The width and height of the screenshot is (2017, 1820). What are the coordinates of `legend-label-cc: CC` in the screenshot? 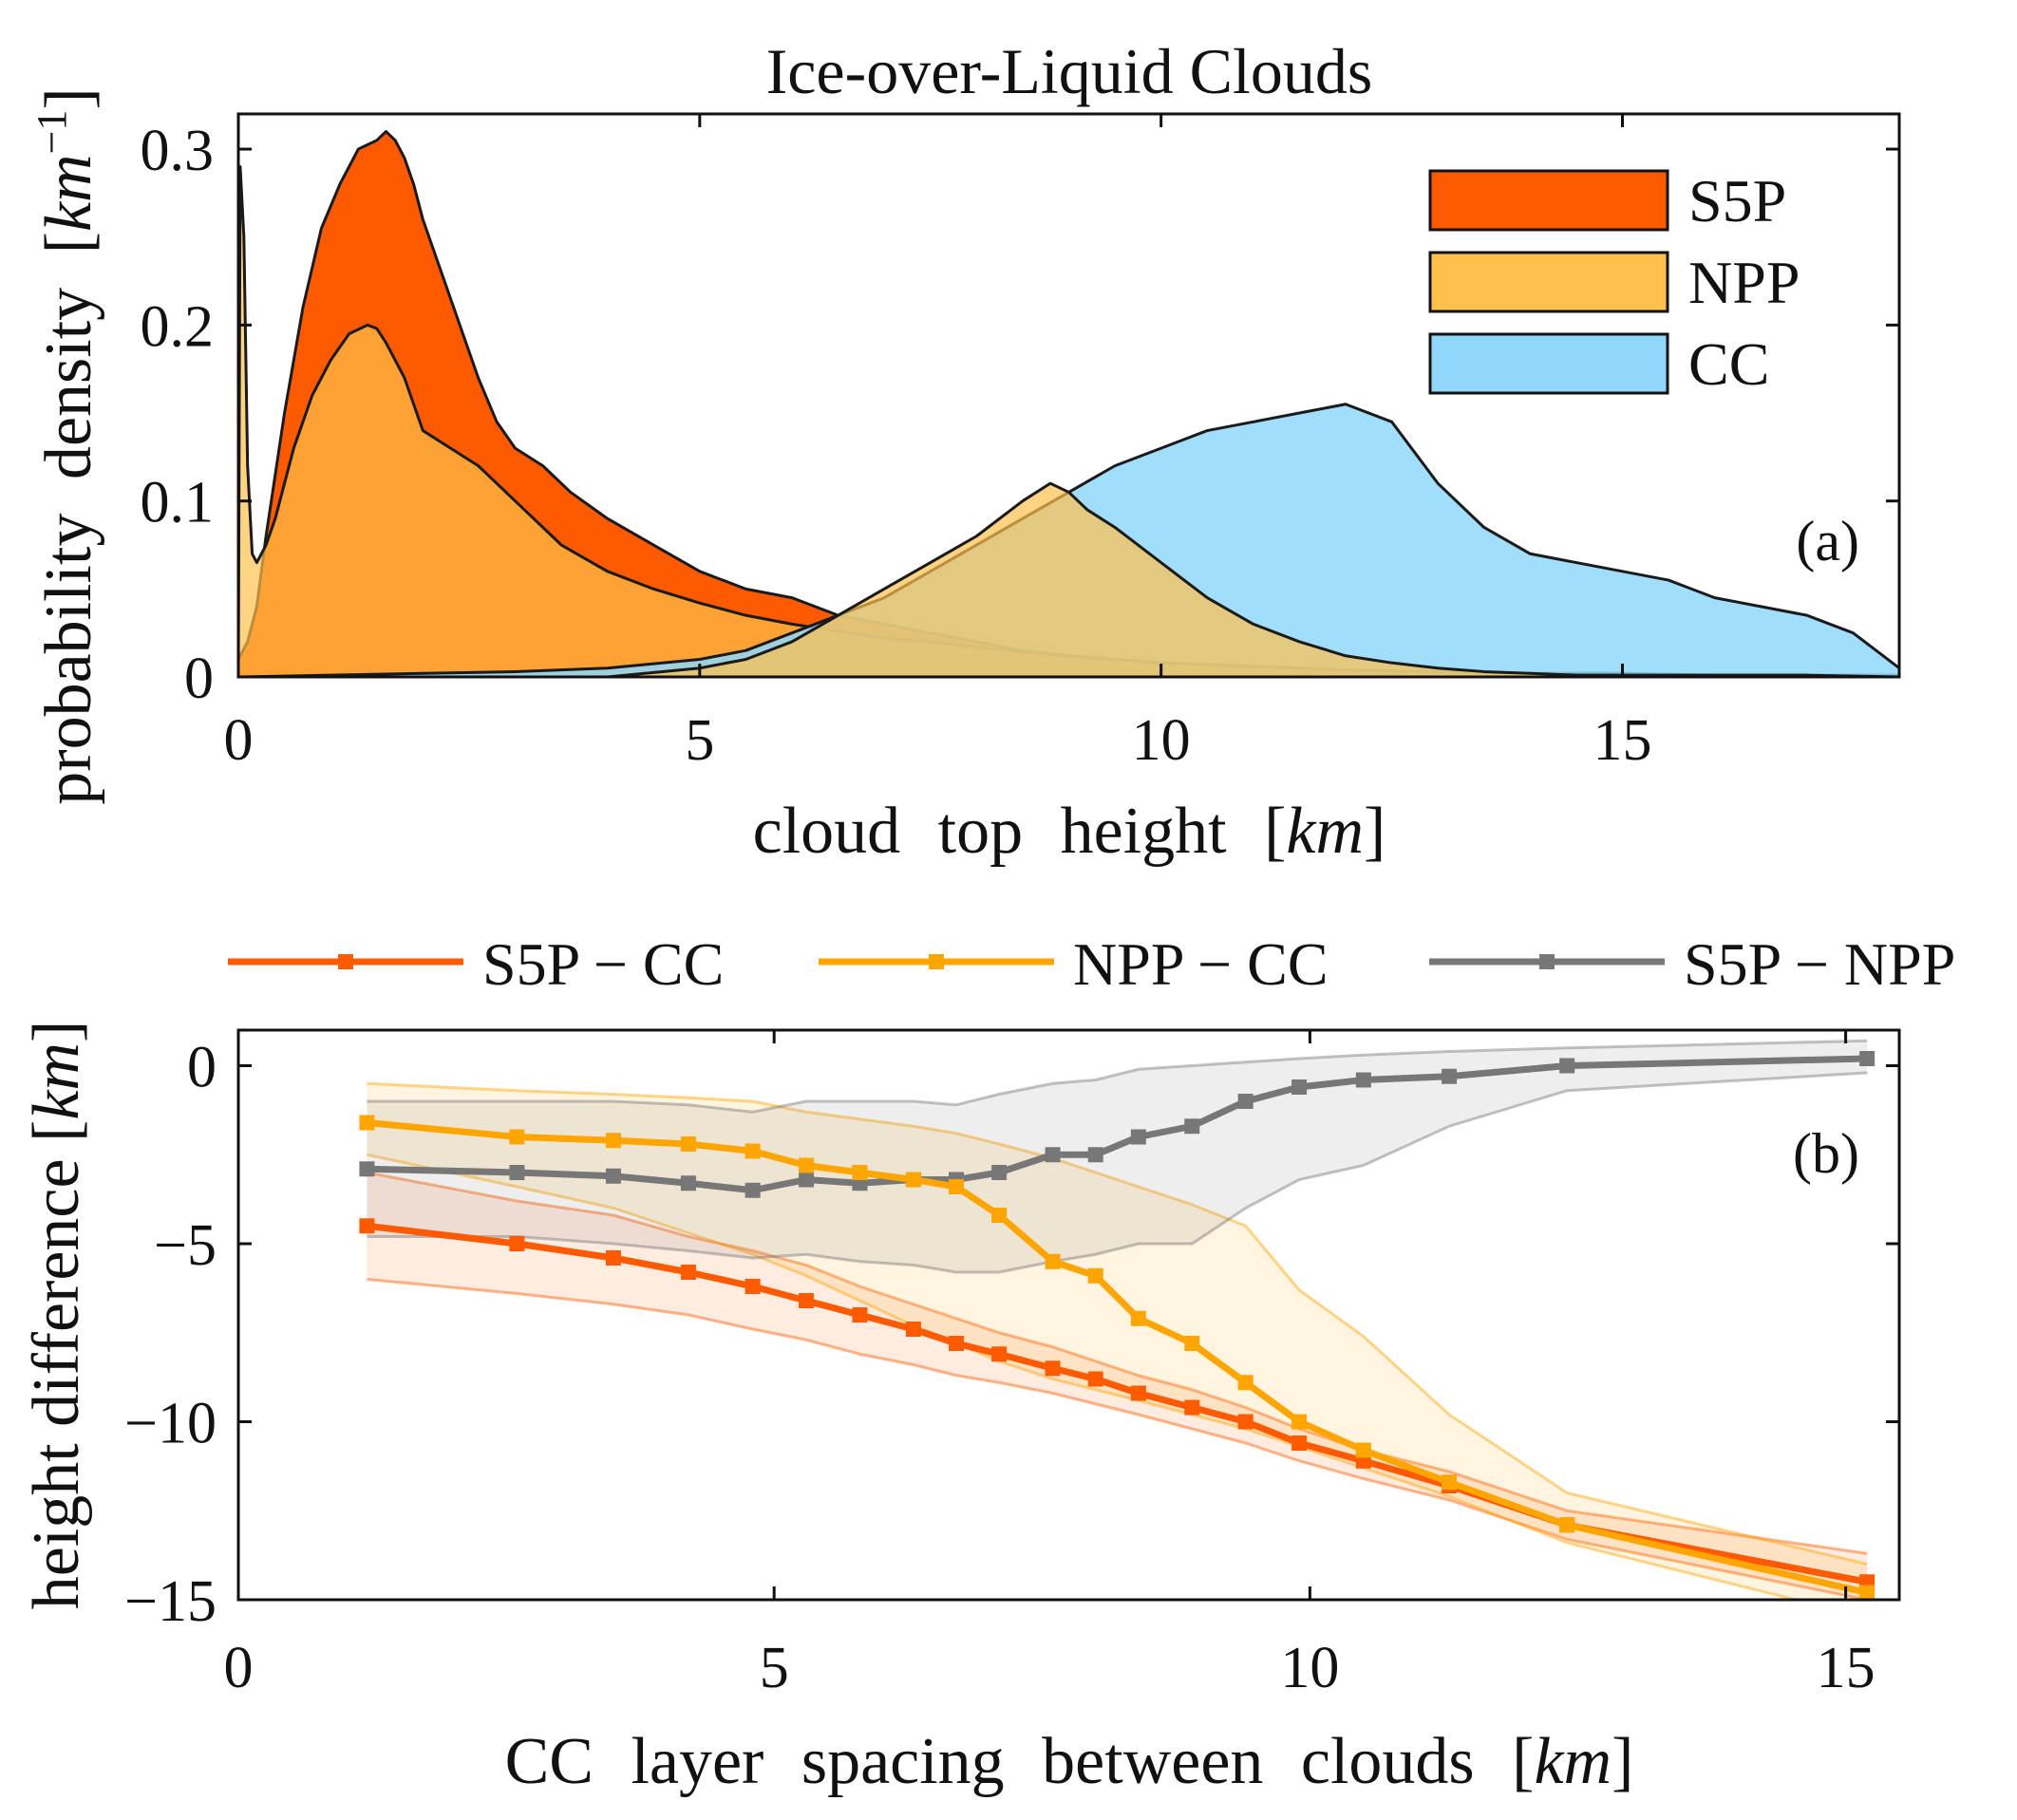 It's located at (1728, 364).